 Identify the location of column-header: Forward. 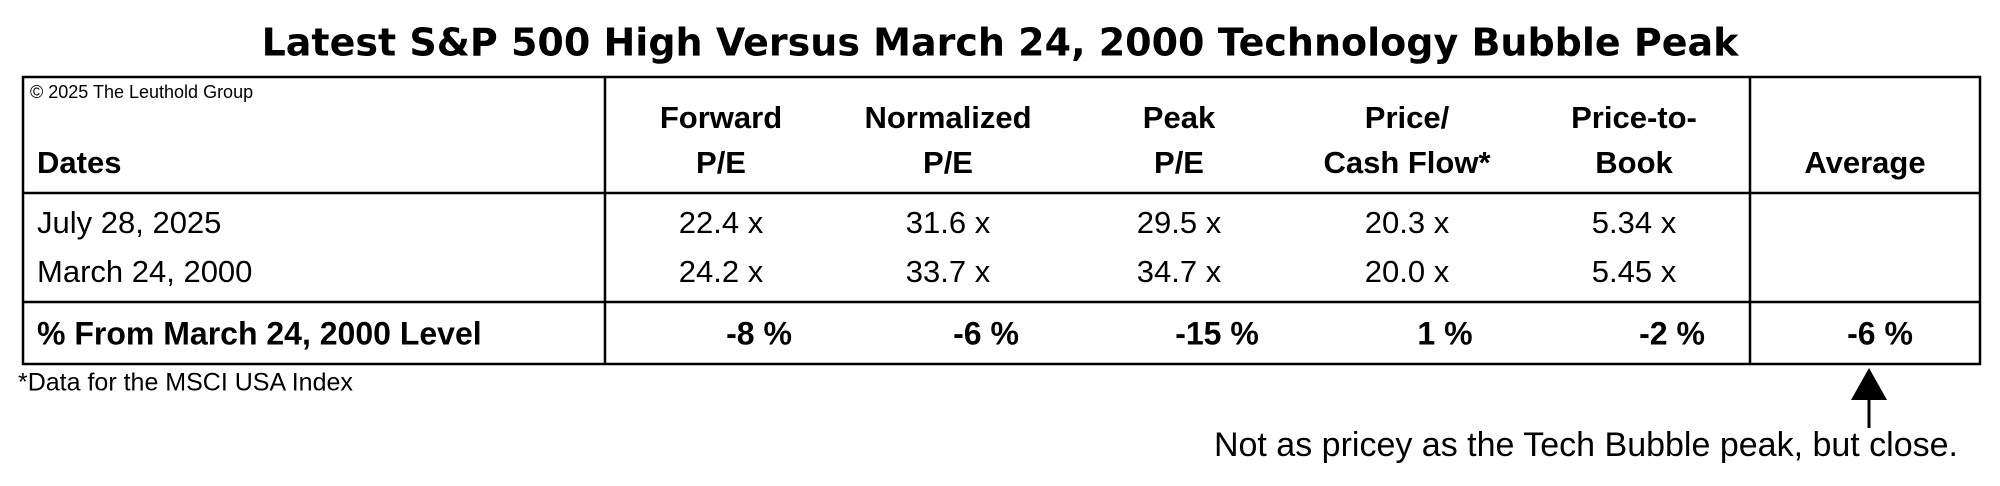
(721, 117).